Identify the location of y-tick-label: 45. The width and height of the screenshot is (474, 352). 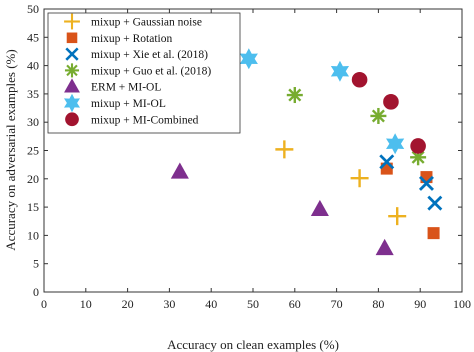
(33, 37).